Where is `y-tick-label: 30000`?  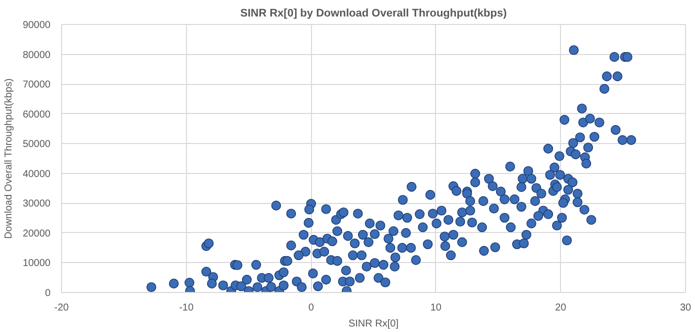 y-tick-label: 30000 is located at coordinates (36, 204).